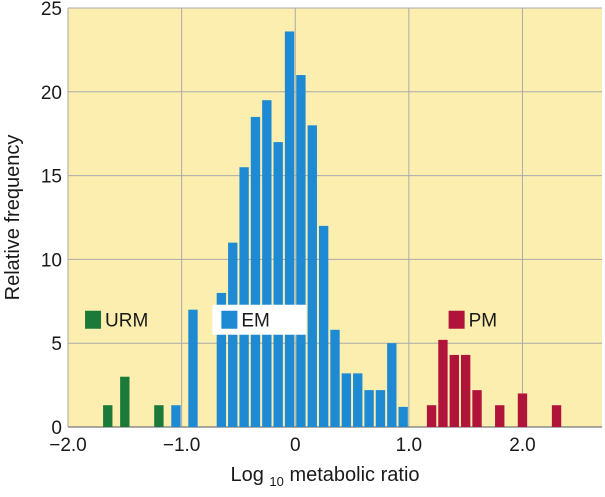  What do you see at coordinates (182, 445) in the screenshot?
I see `x-tick-label: −1.0` at bounding box center [182, 445].